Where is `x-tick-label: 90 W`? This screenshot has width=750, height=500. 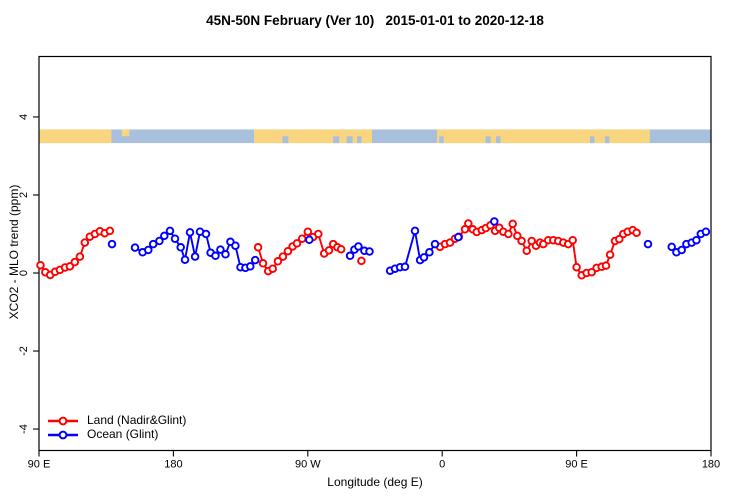 x-tick-label: 90 W is located at coordinates (308, 465).